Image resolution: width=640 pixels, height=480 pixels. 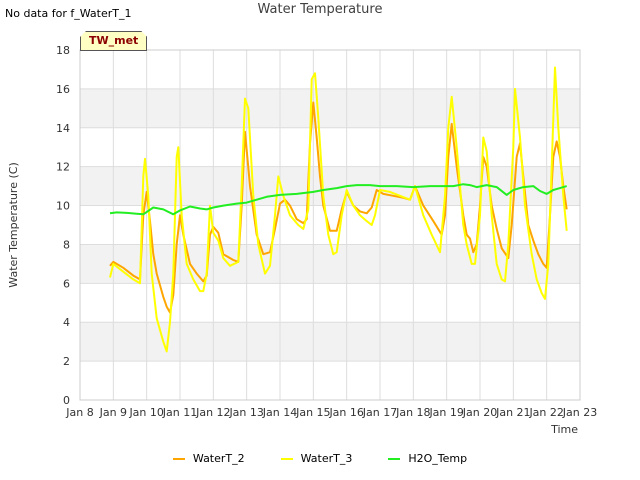 What do you see at coordinates (379, 412) in the screenshot?
I see `x-tick-label: Jan 17` at bounding box center [379, 412].